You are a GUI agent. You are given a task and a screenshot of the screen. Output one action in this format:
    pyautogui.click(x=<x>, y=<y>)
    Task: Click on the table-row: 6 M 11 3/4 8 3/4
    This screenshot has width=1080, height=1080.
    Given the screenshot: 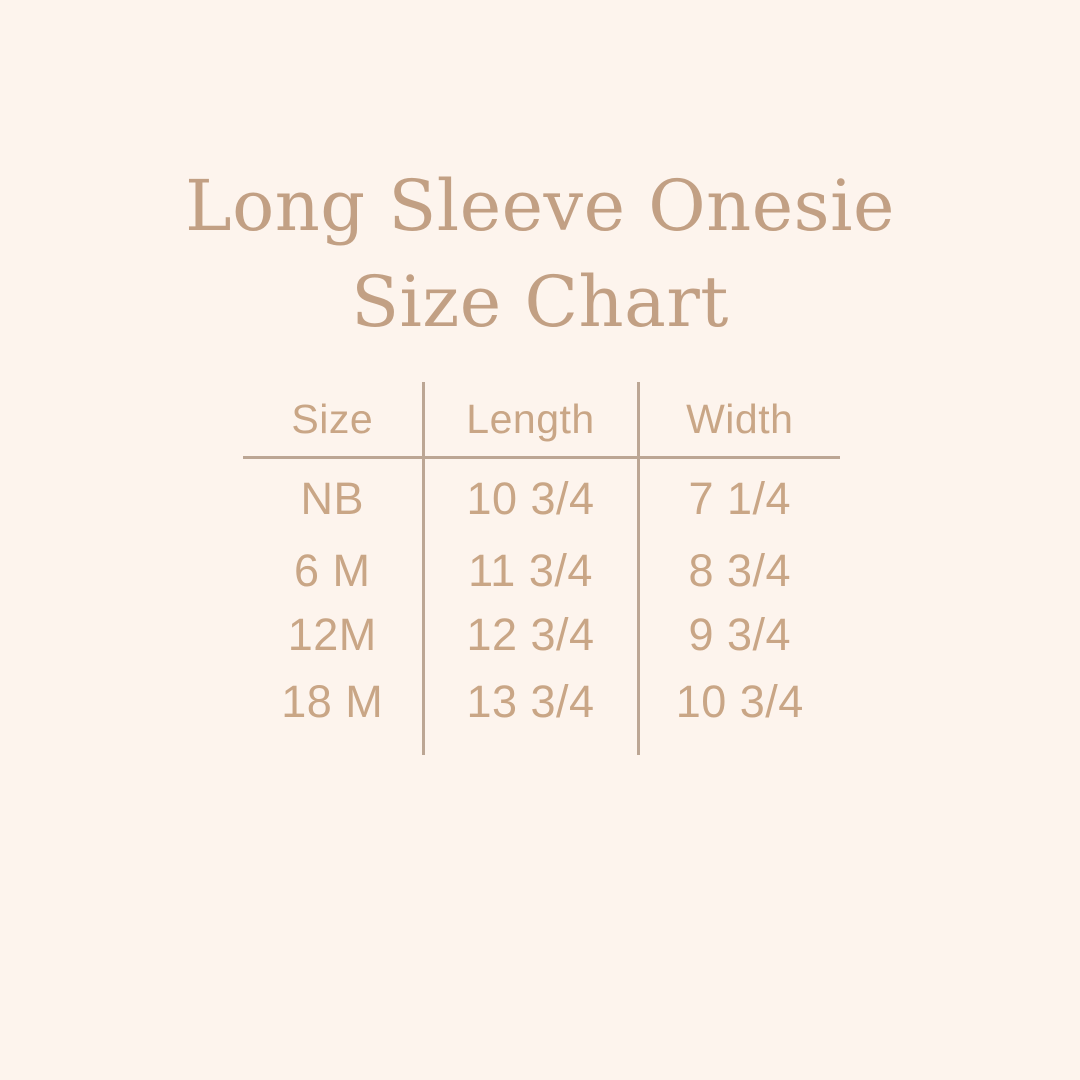 What is the action you would take?
    pyautogui.click(x=541, y=571)
    